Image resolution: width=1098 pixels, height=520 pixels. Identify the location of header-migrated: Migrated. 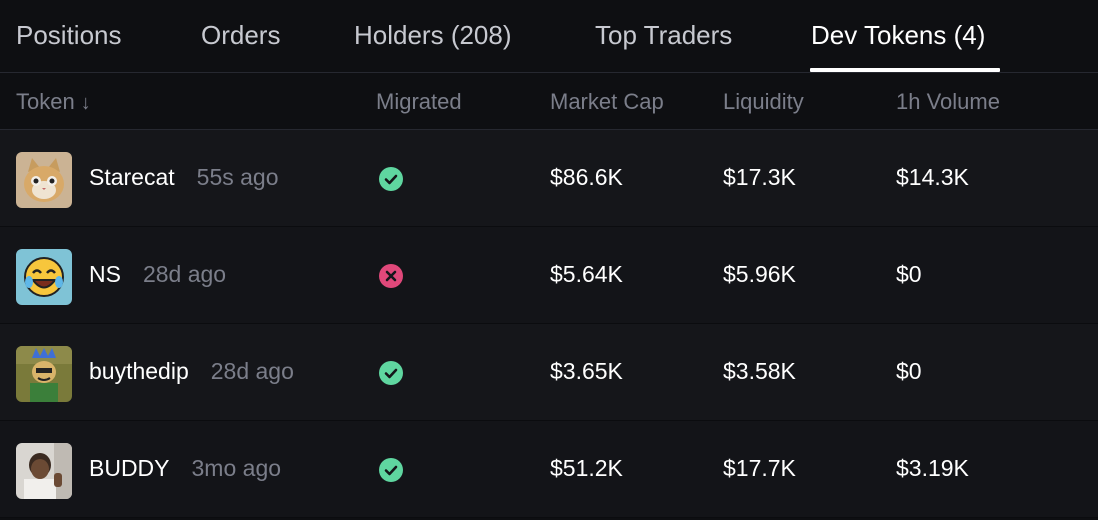
(419, 101).